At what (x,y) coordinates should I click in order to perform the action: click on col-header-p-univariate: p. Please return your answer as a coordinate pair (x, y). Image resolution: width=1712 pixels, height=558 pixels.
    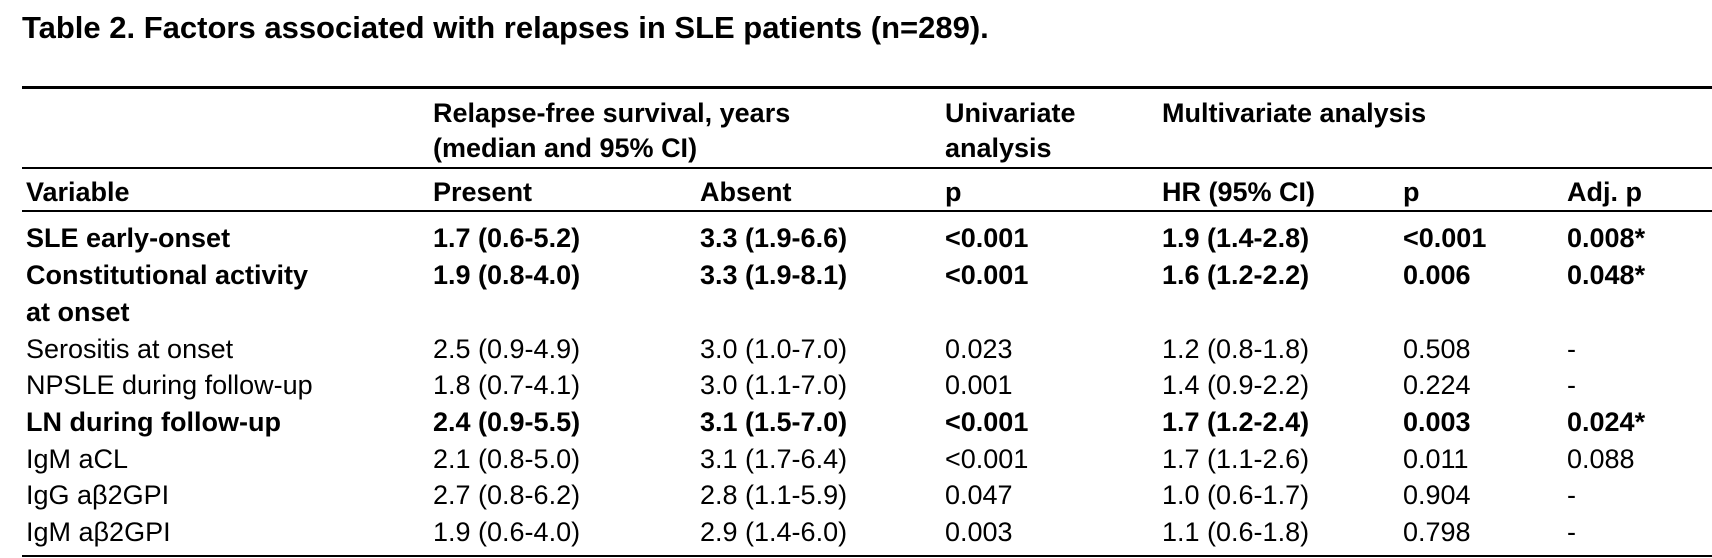
    Looking at the image, I should click on (953, 192).